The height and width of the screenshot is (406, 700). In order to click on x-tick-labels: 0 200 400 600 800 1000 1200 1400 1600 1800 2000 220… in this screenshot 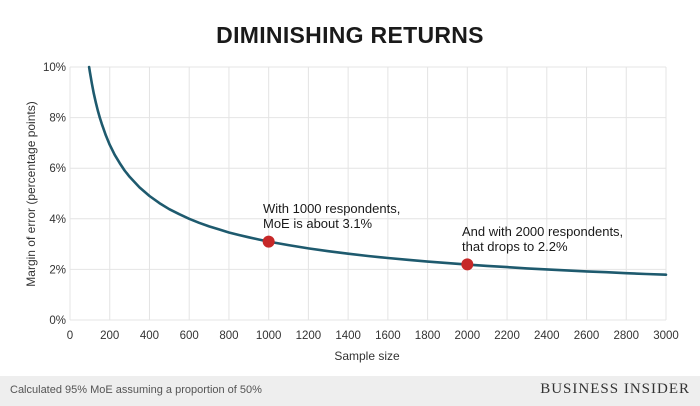, I will do `click(373, 336)`.